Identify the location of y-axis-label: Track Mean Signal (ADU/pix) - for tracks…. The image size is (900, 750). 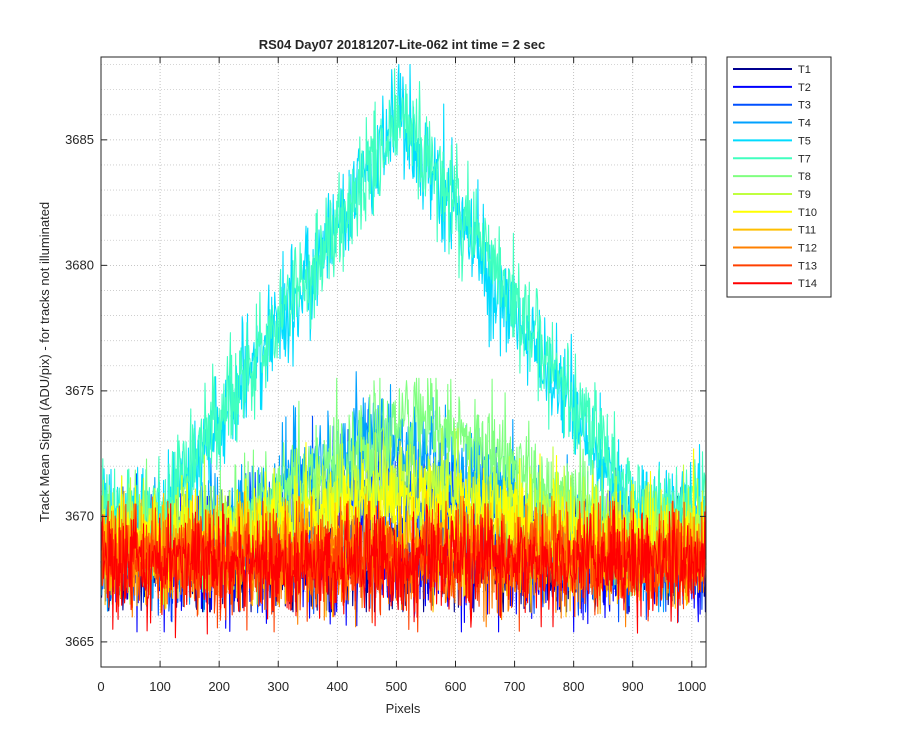
(44, 362).